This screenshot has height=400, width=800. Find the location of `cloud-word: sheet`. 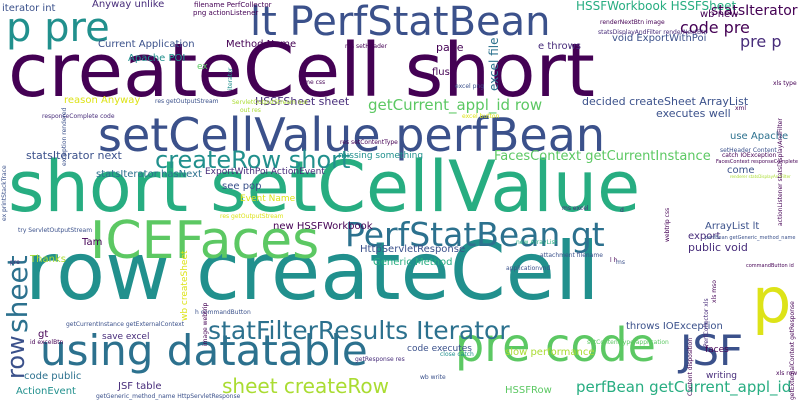

cloud-word: sheet is located at coordinates (17, 294).